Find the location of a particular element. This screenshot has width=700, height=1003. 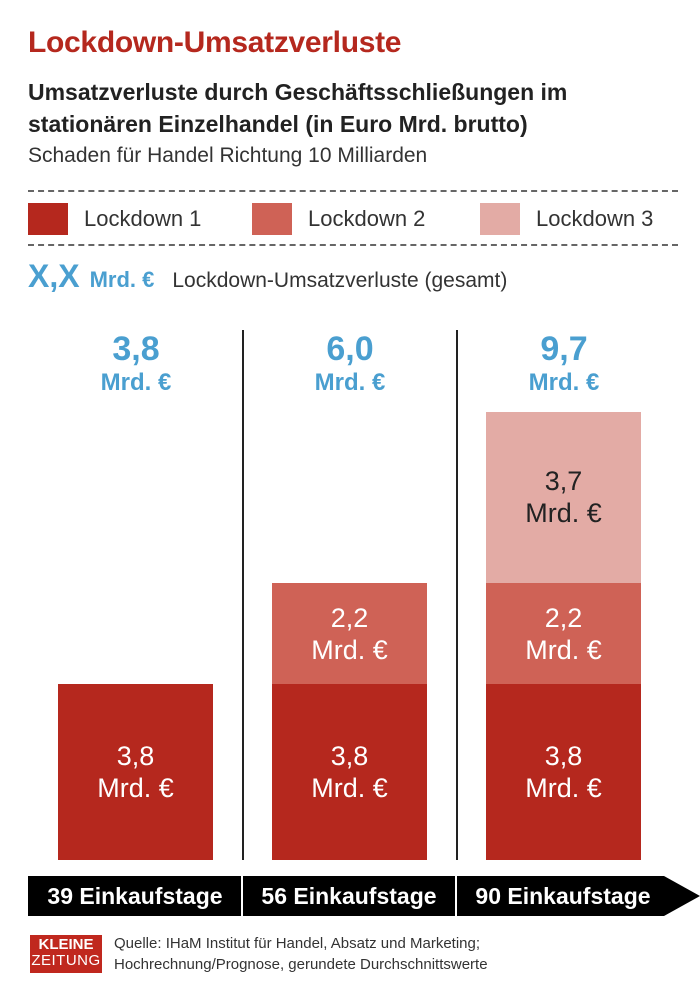

legend-label-lockdown-3: Lockdown 3 is located at coordinates (595, 218).